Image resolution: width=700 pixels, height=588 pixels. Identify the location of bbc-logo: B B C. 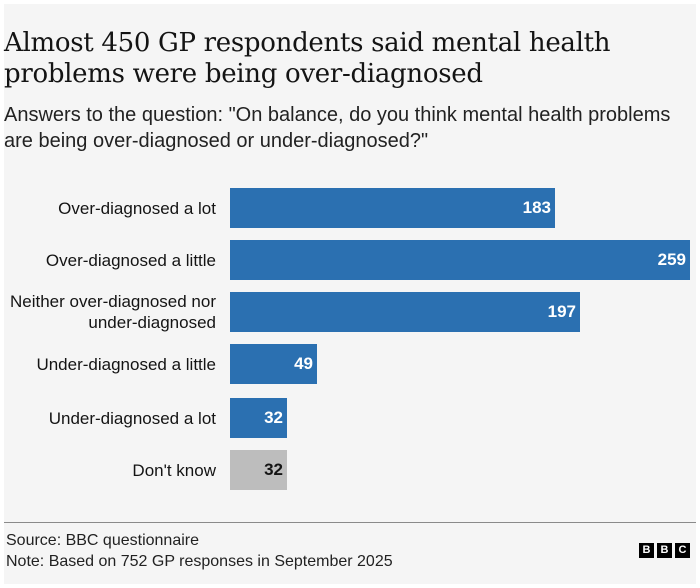
(664, 550).